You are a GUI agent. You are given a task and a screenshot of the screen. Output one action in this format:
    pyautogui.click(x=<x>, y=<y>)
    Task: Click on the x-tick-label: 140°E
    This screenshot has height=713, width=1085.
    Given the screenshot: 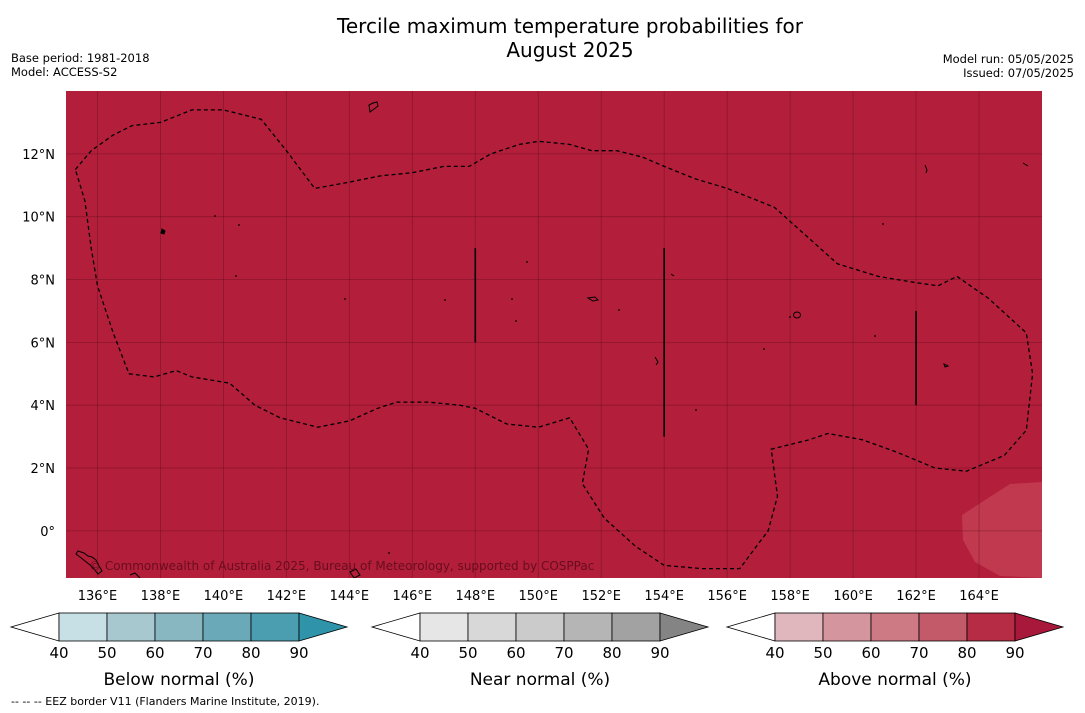 What is the action you would take?
    pyautogui.click(x=224, y=596)
    